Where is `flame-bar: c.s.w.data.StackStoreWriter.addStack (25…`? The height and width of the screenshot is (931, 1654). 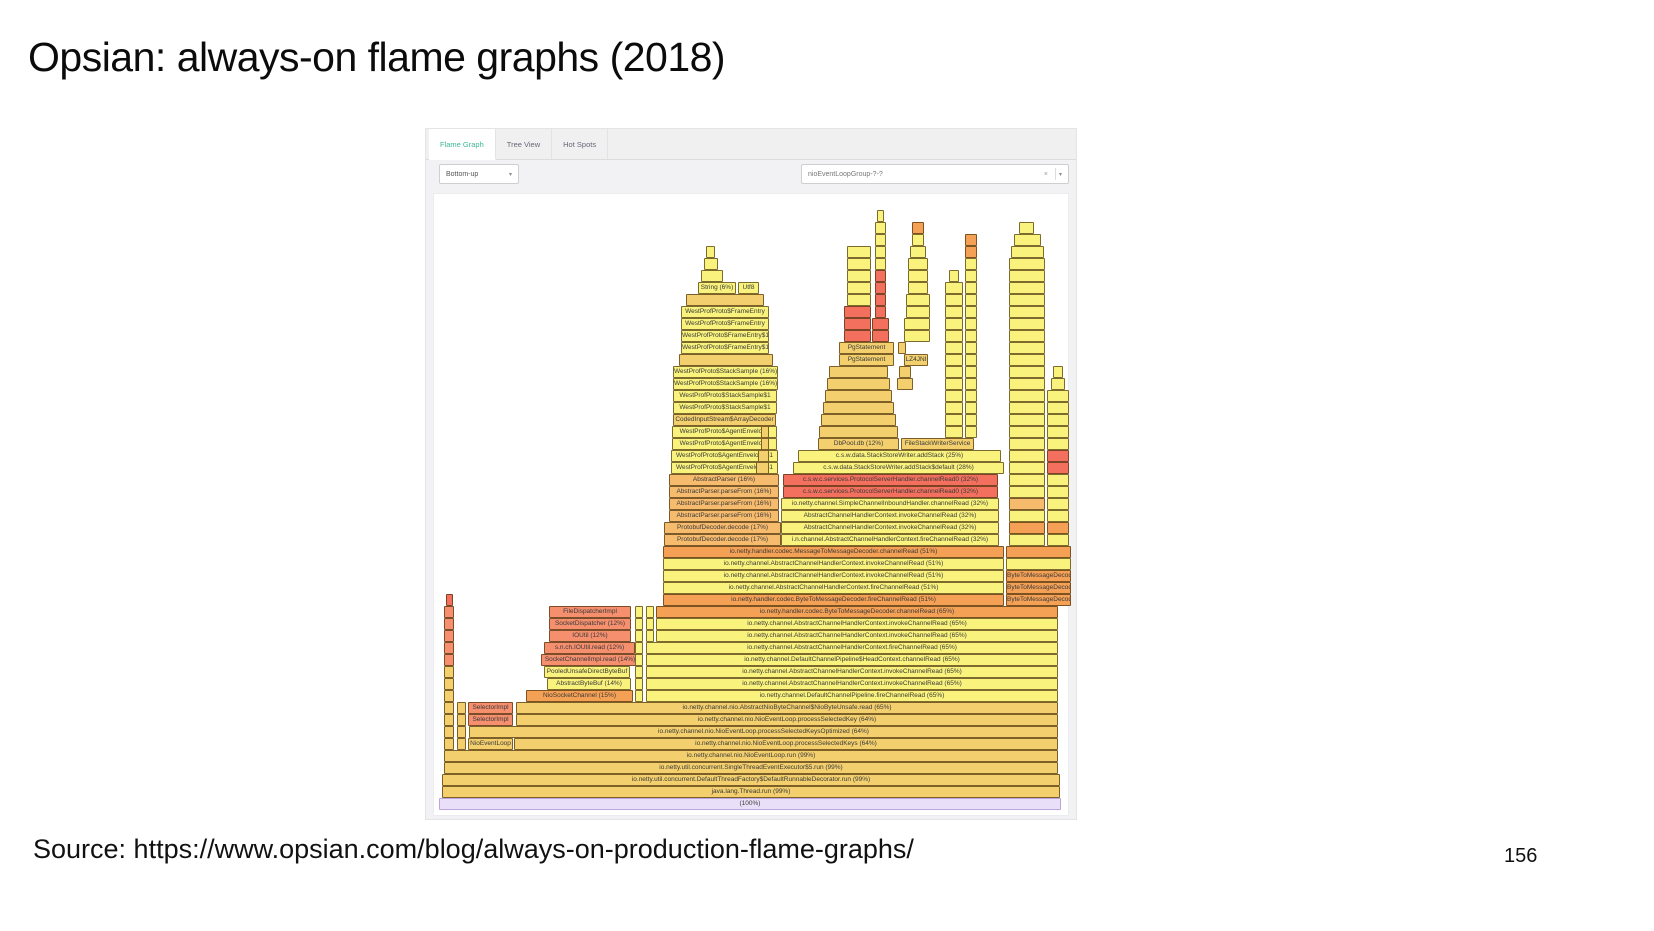 flame-bar: c.s.w.data.StackStoreWriter.addStack (25… is located at coordinates (899, 456).